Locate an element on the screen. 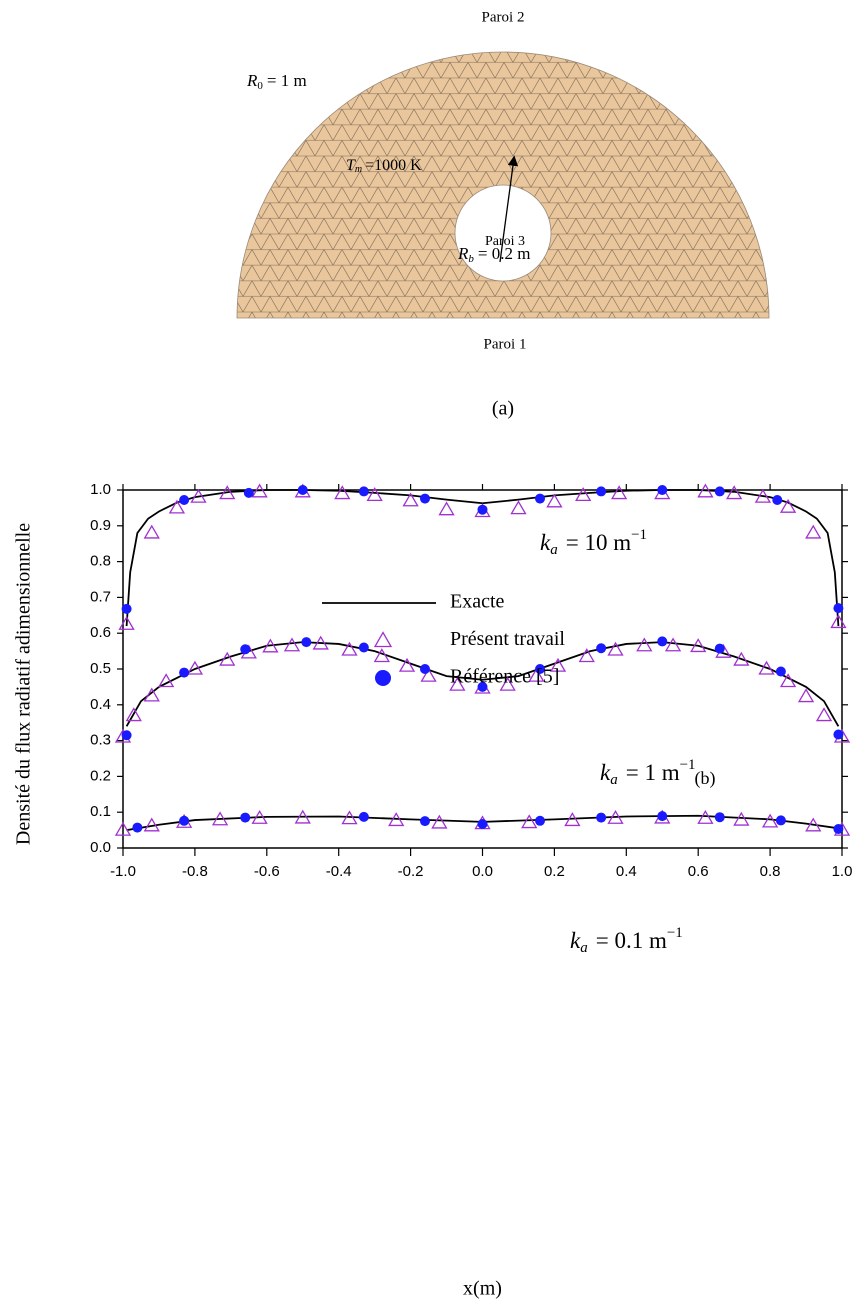 Image resolution: width=857 pixels, height=1305 pixels. hole-radius-label: Rb = 0.2 m is located at coordinates (493, 254).